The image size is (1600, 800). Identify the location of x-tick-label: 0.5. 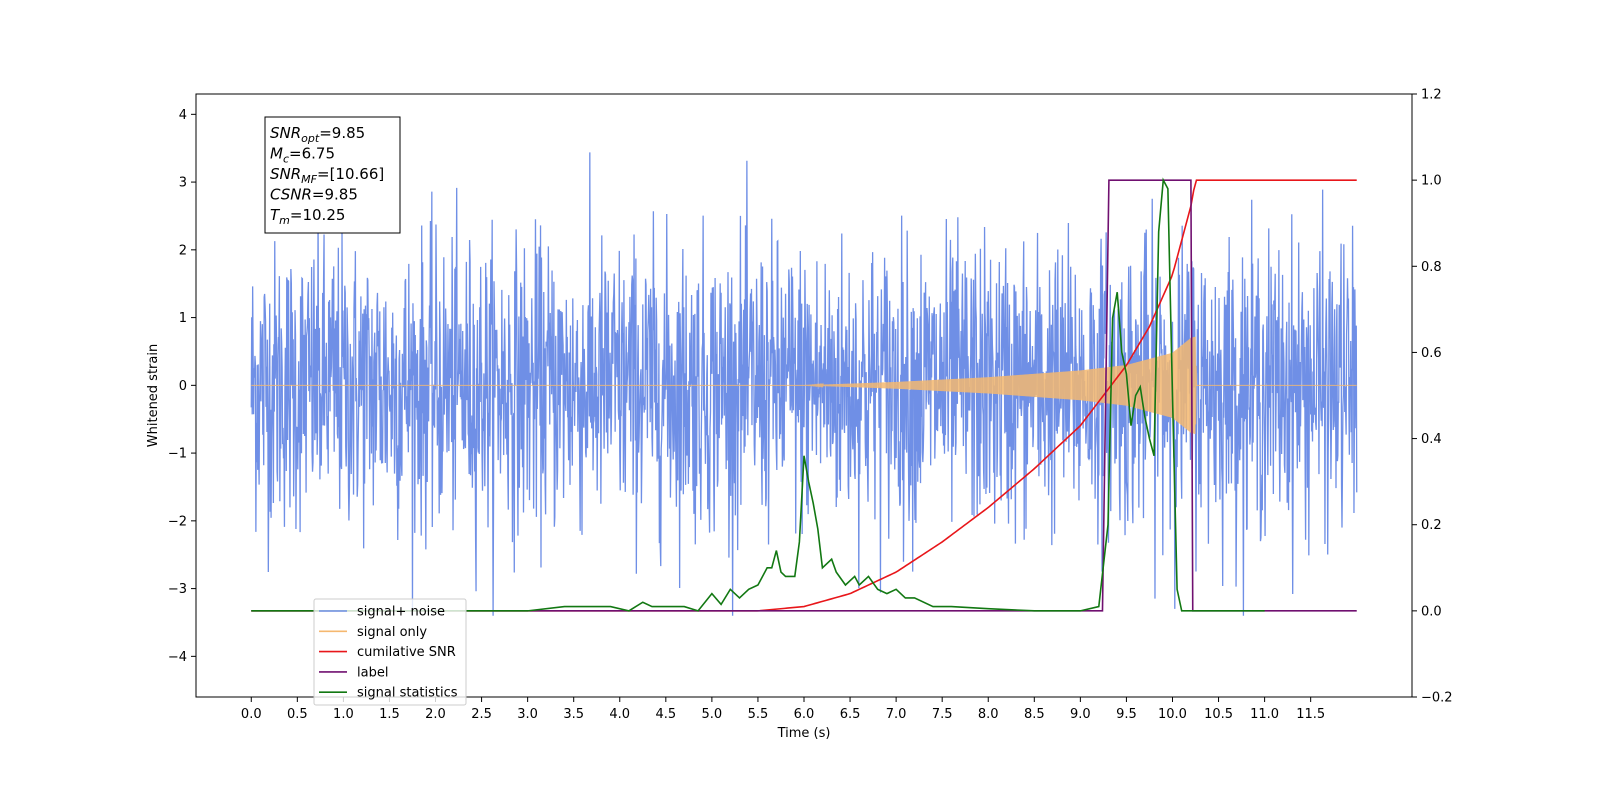
(297, 714).